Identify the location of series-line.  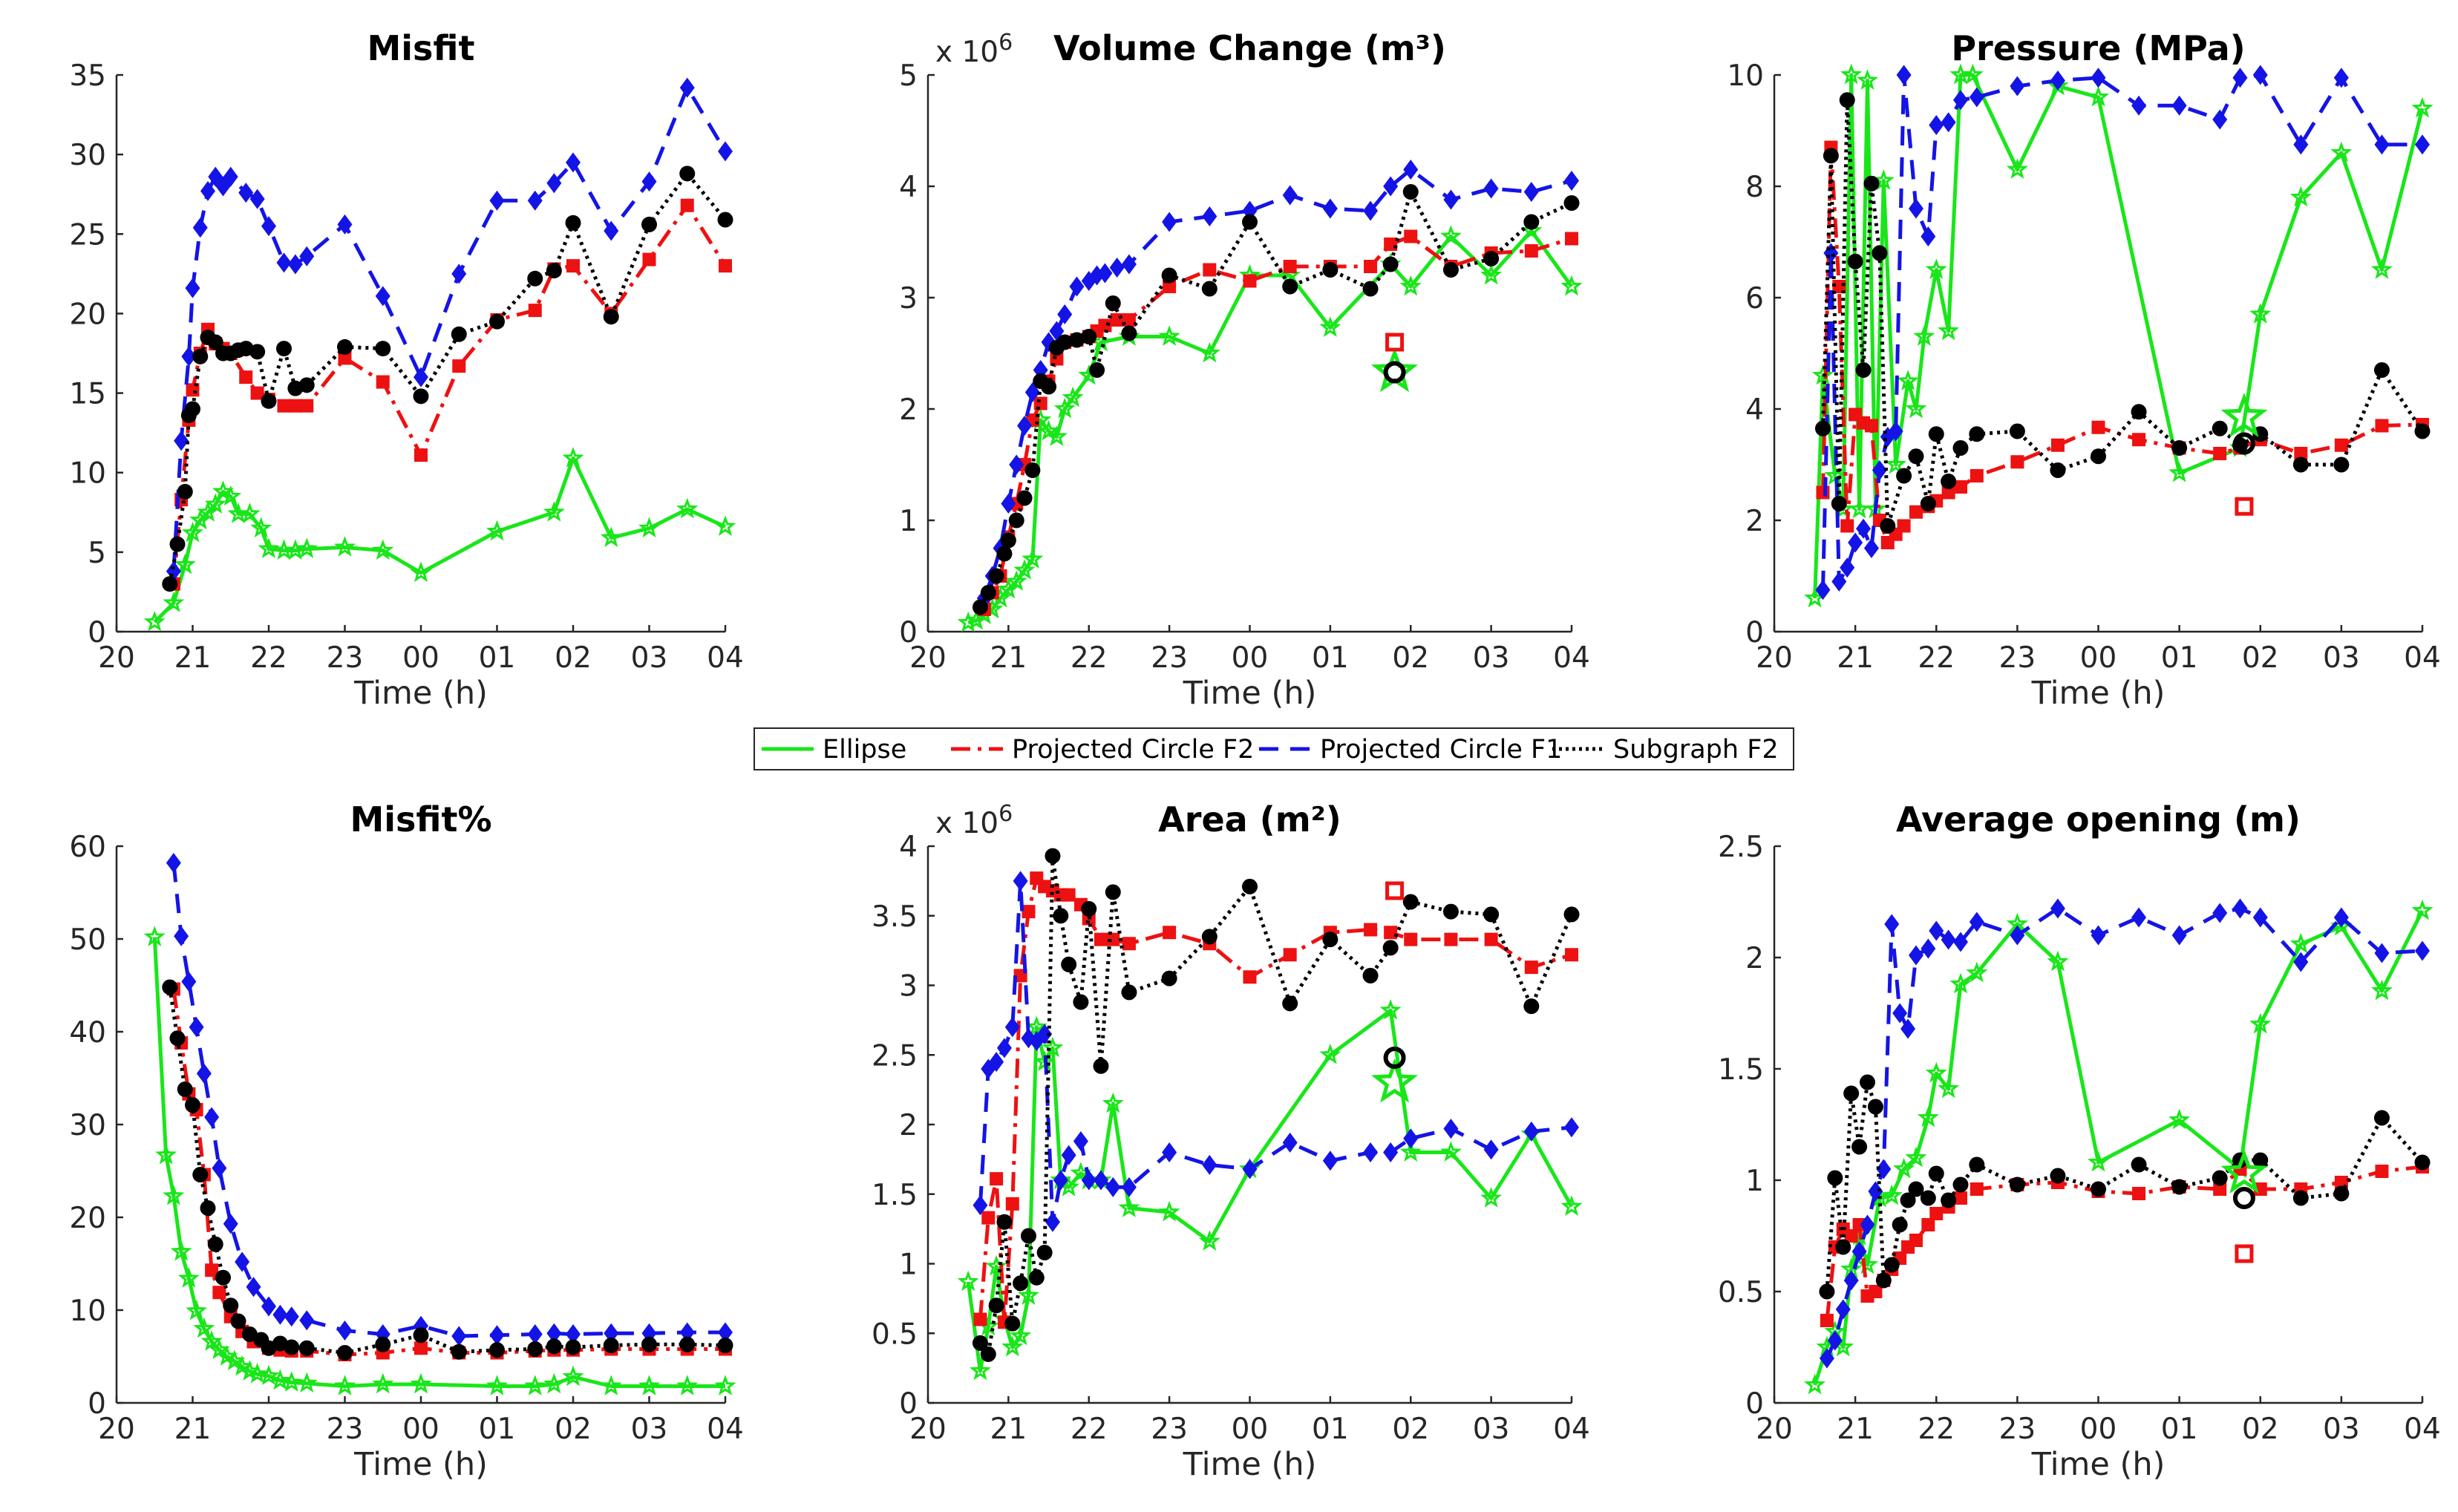
(1276, 400).